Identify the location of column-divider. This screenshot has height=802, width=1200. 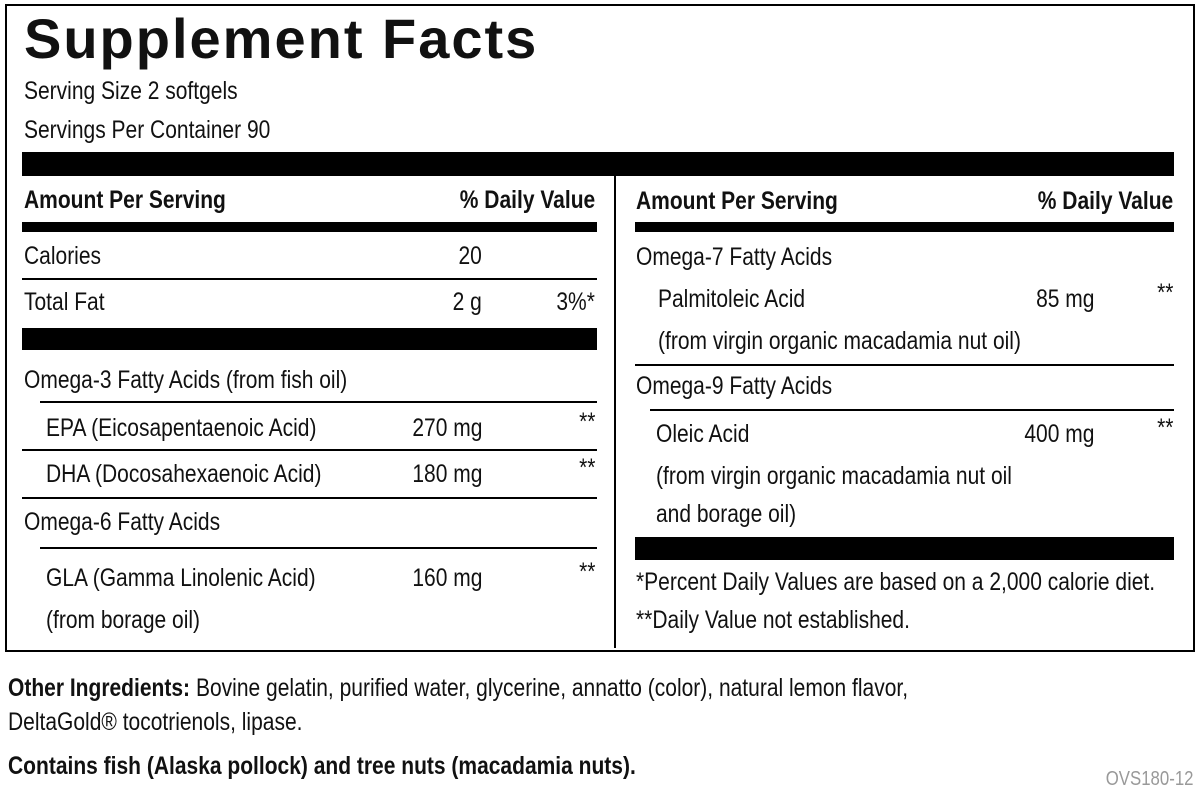
(615, 412).